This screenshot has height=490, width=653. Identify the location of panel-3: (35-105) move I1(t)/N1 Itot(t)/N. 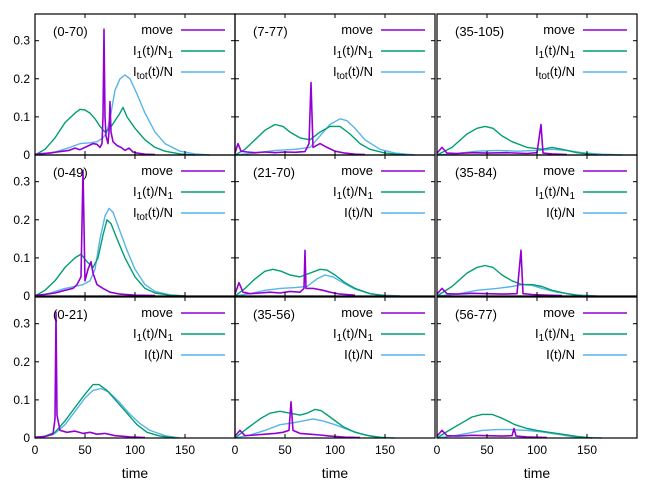
(537, 84).